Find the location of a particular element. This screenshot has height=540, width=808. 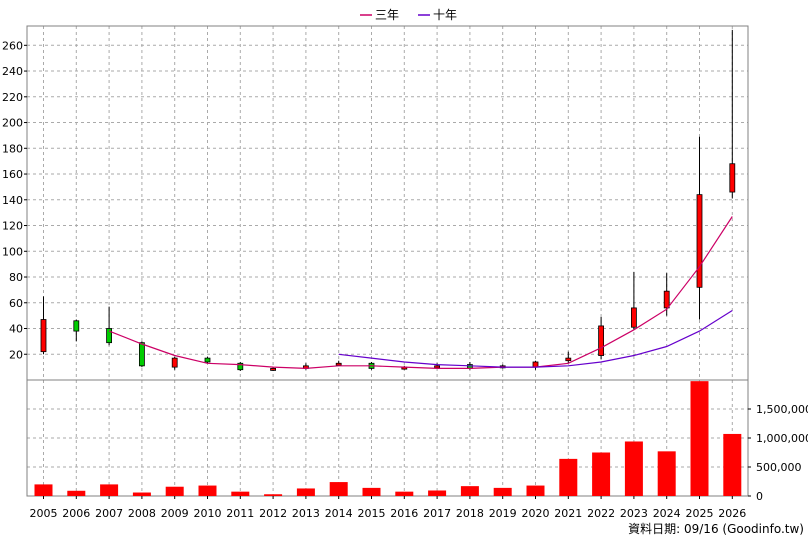

price-tick-label: 160 is located at coordinates (12, 174).